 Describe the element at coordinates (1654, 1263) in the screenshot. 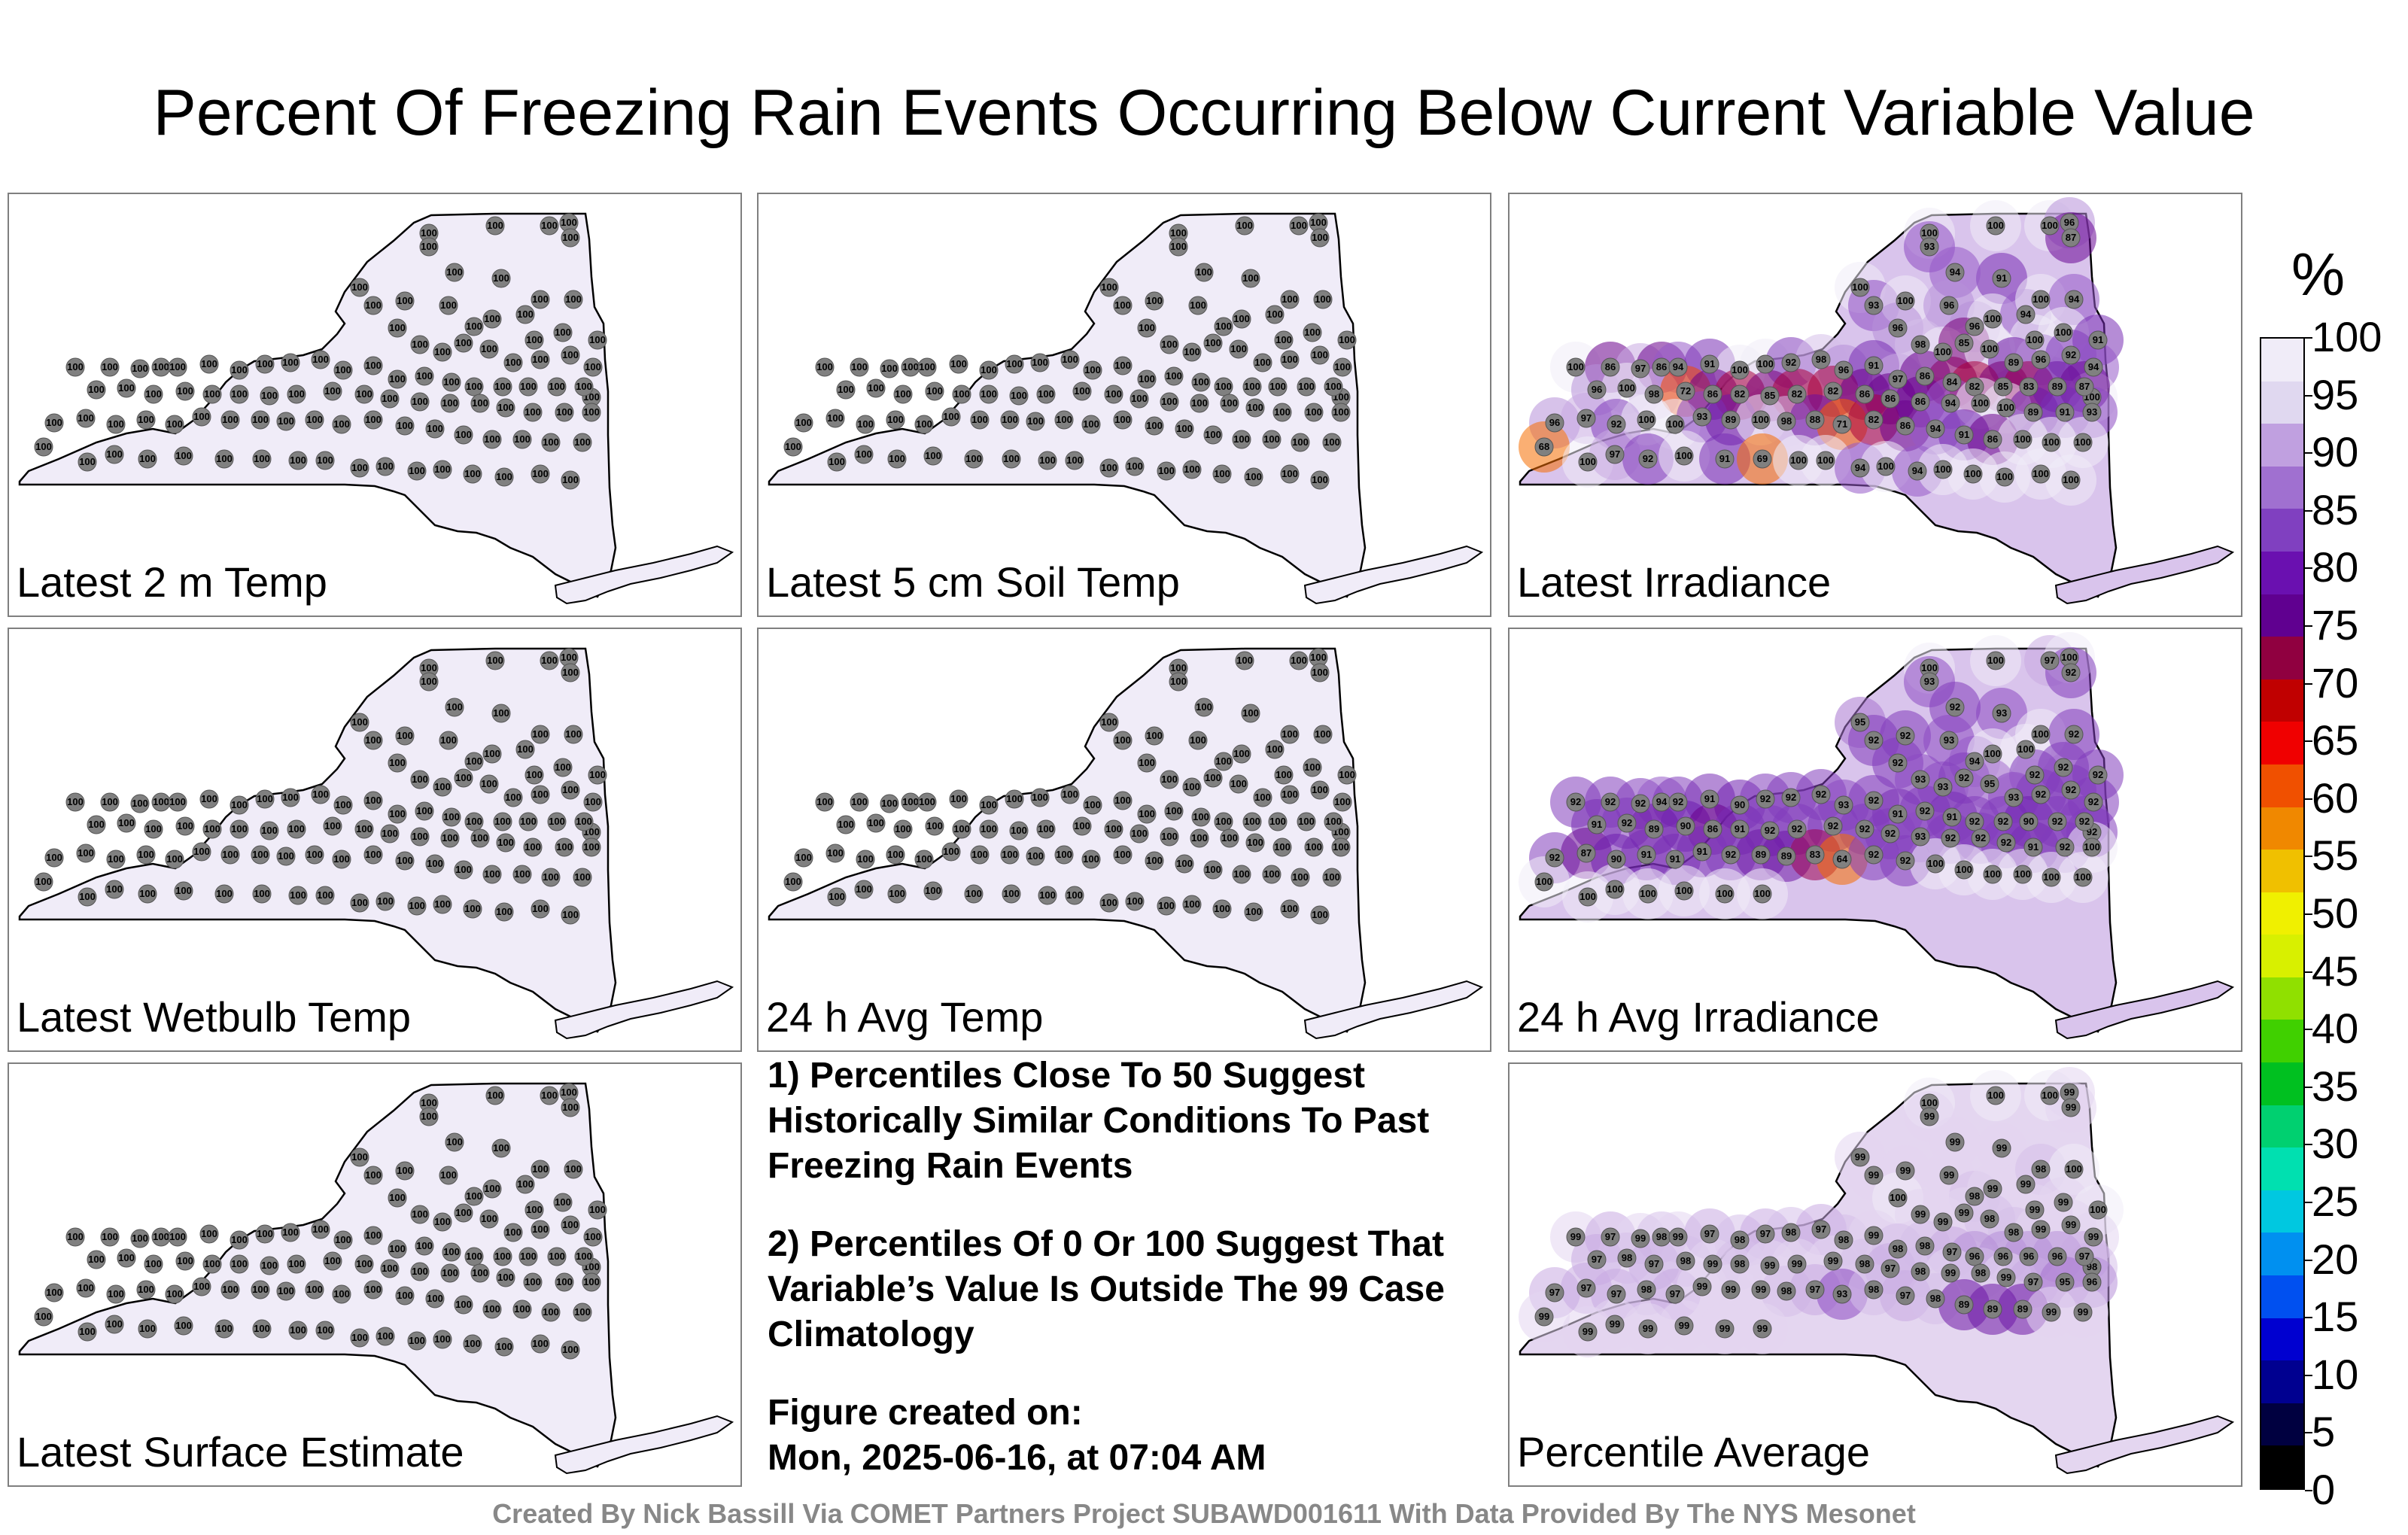

I see `station-value: 97` at that location.